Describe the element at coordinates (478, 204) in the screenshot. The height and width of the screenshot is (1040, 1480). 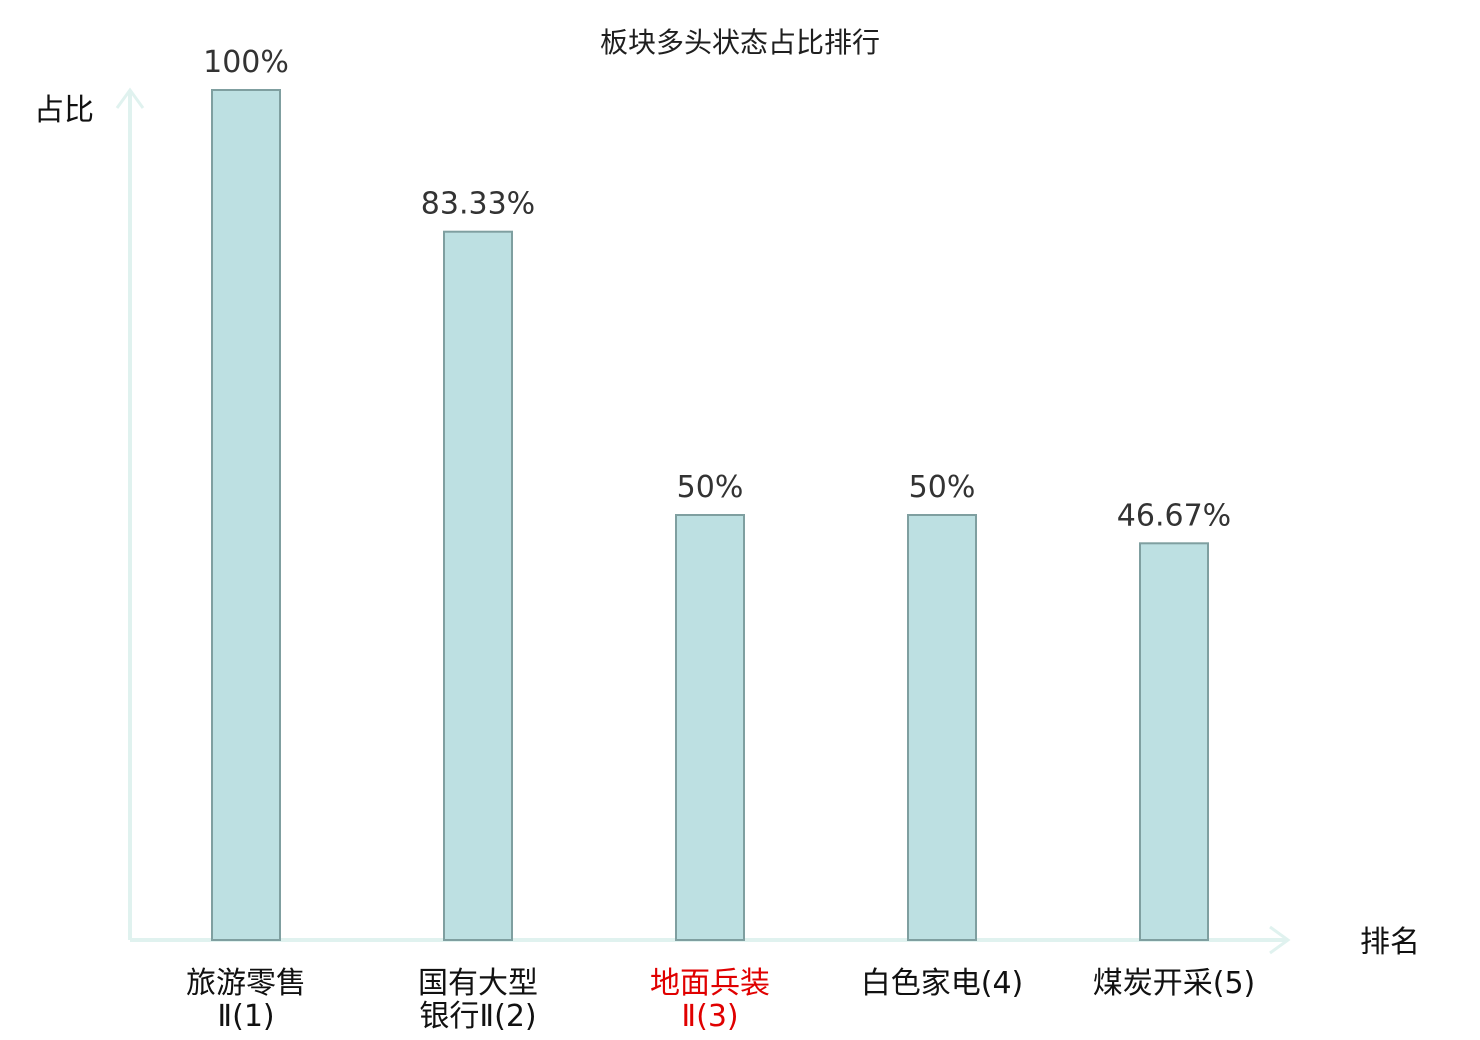
I see `value-label-2: 83.33%` at that location.